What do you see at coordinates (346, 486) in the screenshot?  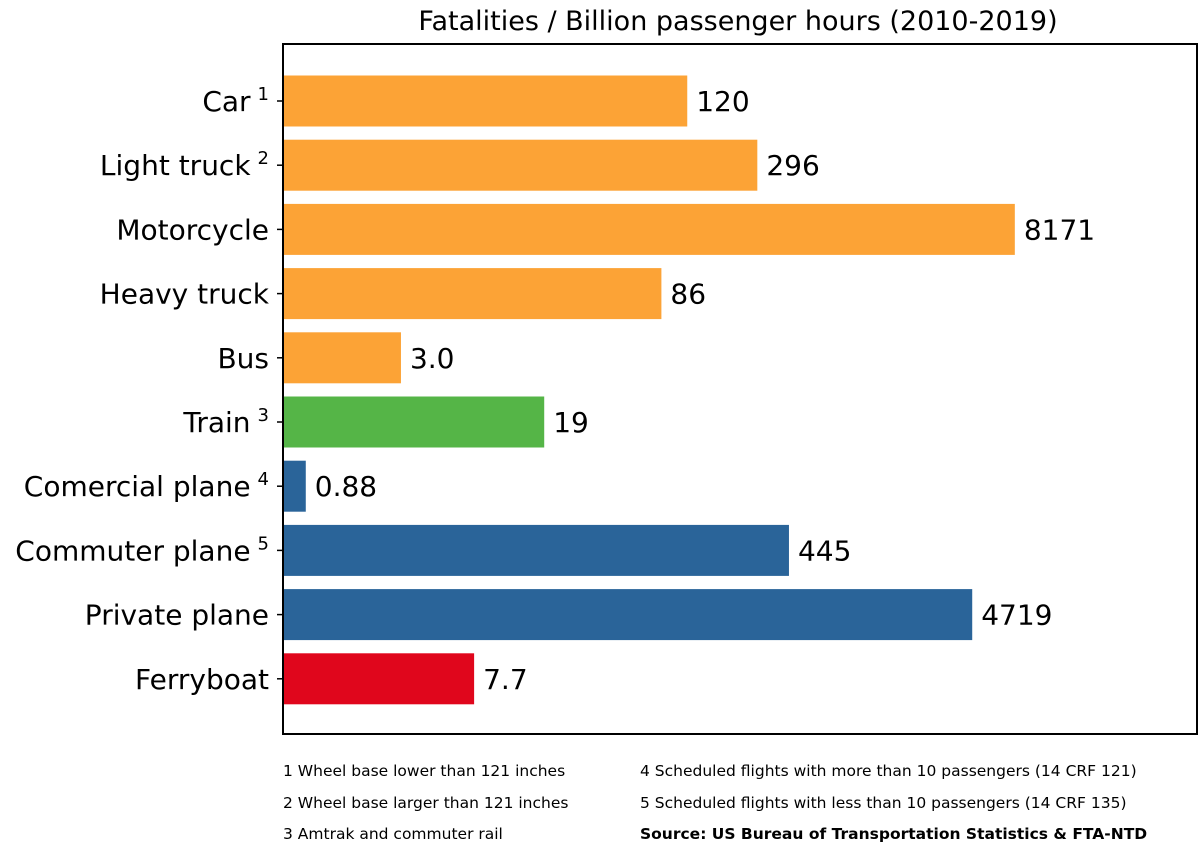 I see `value-label: 0.88` at bounding box center [346, 486].